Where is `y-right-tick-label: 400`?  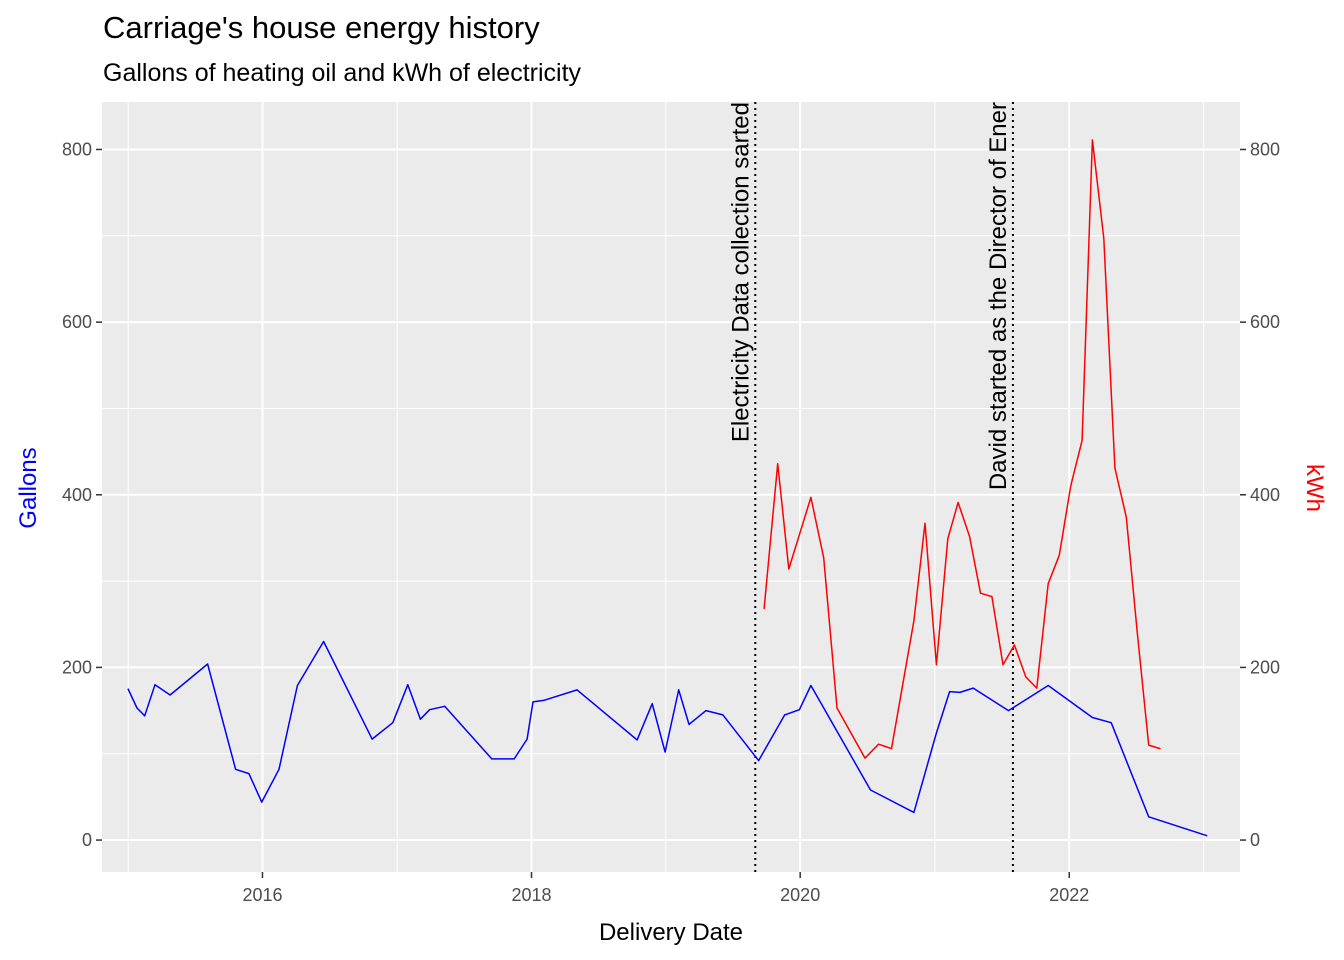 y-right-tick-label: 400 is located at coordinates (1265, 495).